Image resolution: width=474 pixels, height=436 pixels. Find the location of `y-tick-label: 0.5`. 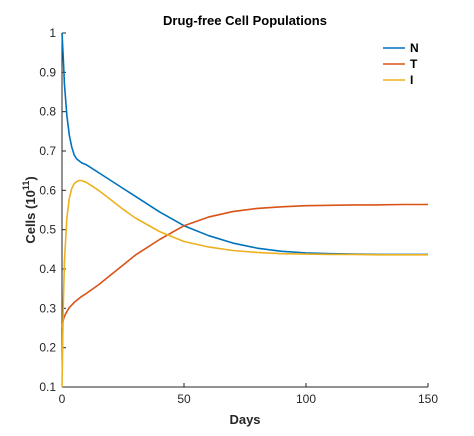

y-tick-label: 0.5 is located at coordinates (47, 230).